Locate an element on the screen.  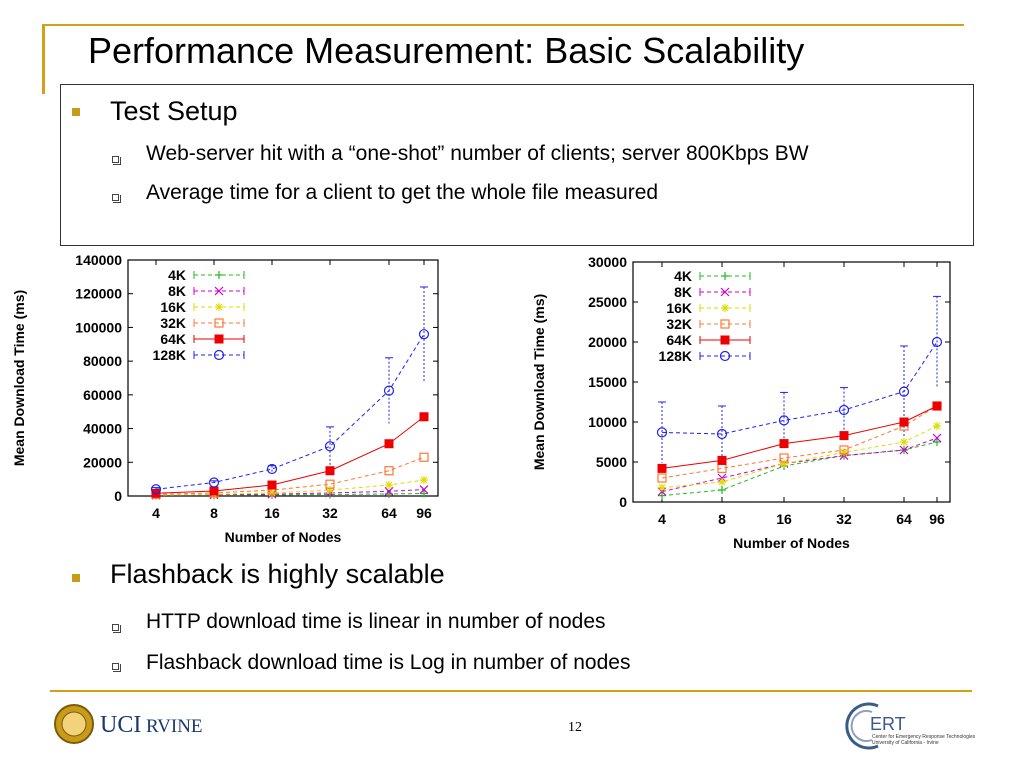
bullet-icon is located at coordinates (76, 578).